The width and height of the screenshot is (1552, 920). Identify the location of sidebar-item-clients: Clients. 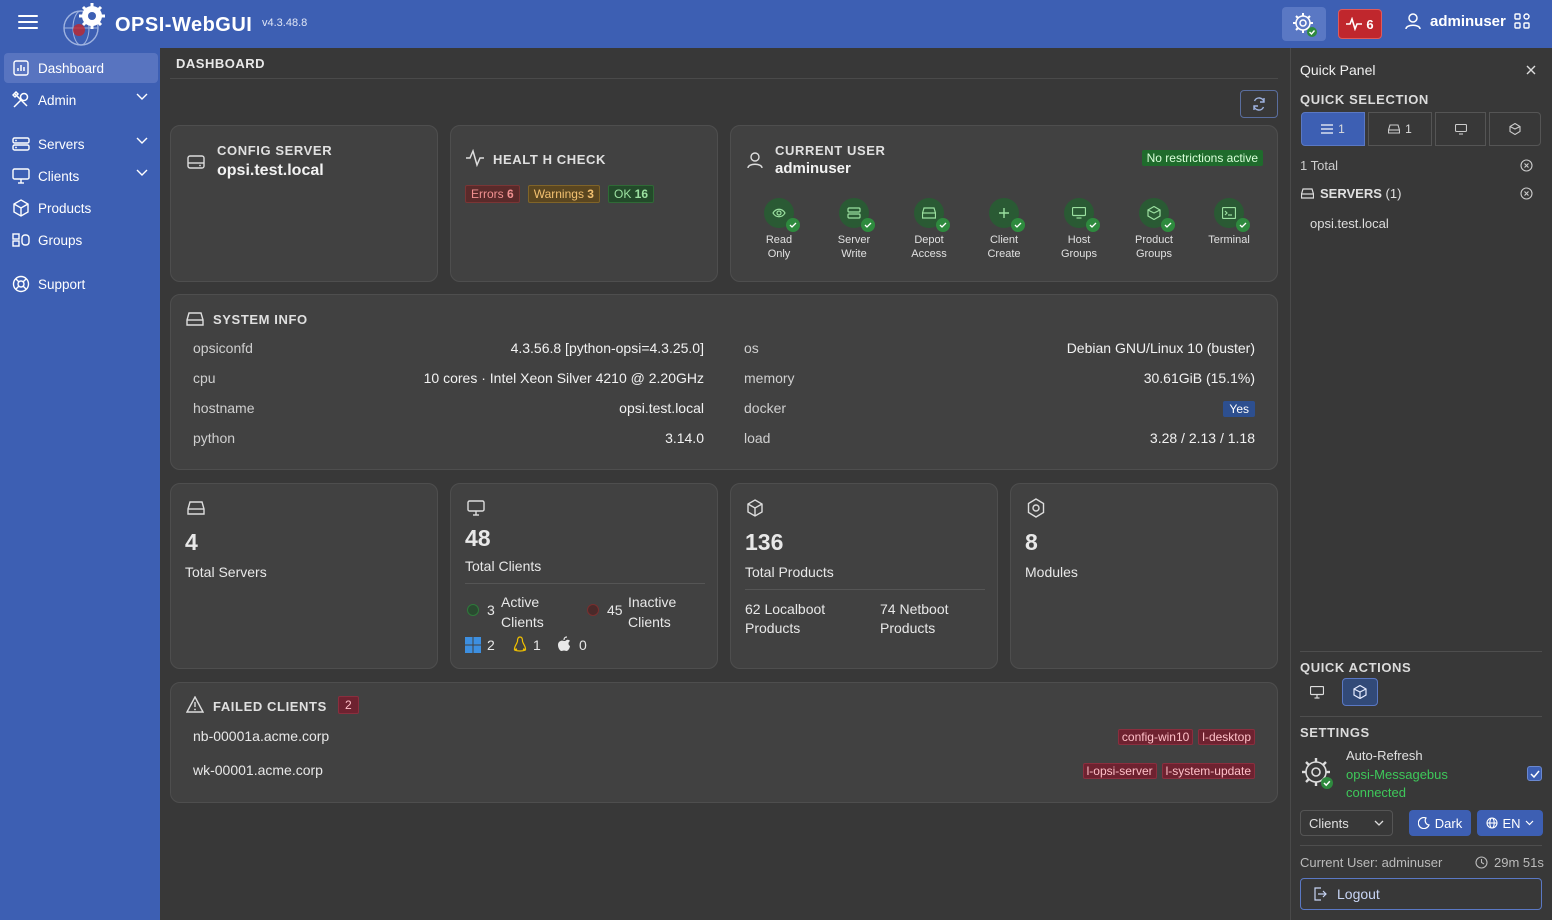
(81, 176).